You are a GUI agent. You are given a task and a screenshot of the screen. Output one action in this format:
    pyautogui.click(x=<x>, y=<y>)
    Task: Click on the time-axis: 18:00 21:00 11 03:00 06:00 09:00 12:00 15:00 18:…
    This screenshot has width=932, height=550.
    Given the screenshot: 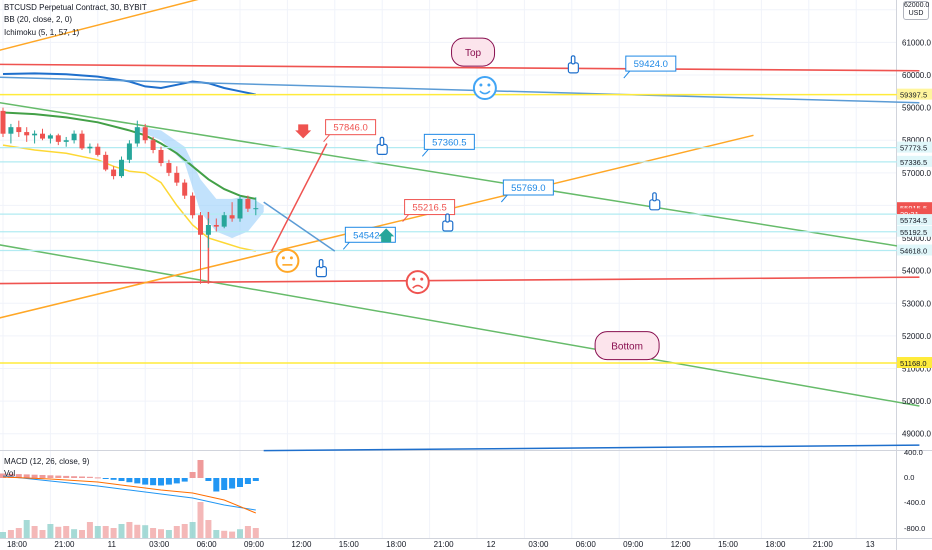 What is the action you would take?
    pyautogui.click(x=441, y=544)
    